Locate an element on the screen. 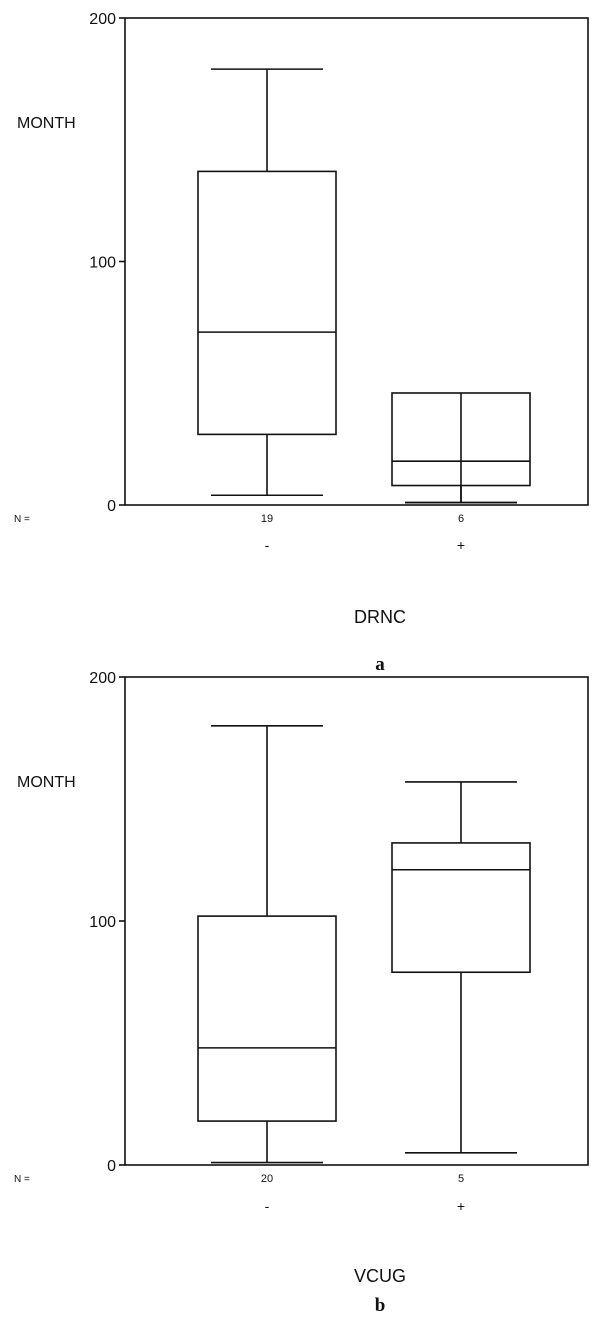  panel-label: b is located at coordinates (380, 1305).